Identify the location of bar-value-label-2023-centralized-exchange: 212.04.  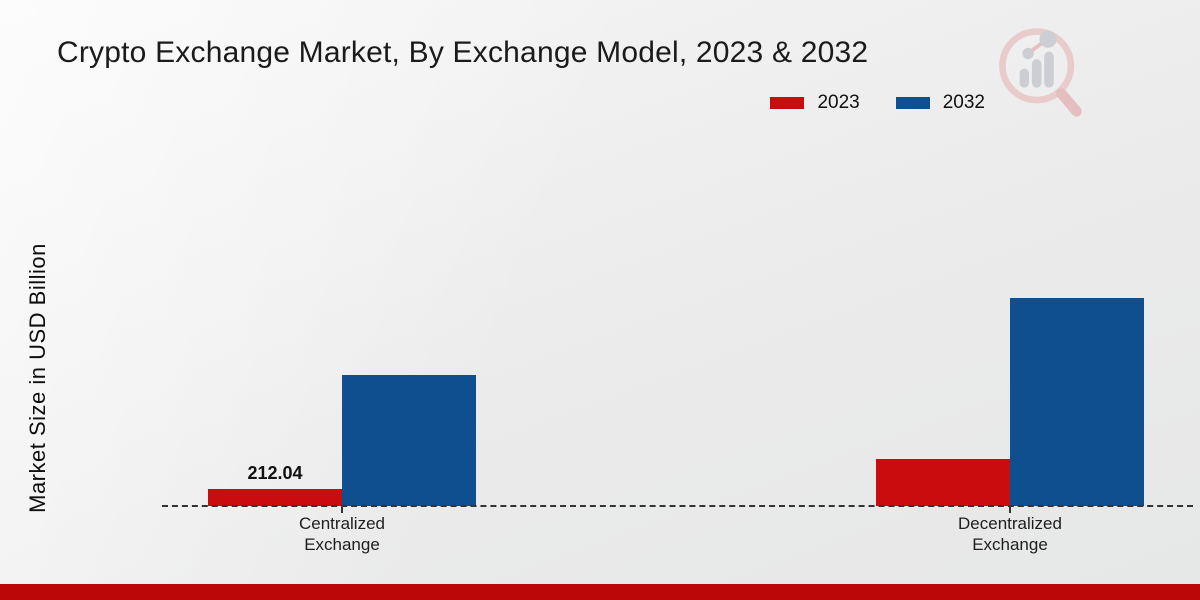
(275, 473).